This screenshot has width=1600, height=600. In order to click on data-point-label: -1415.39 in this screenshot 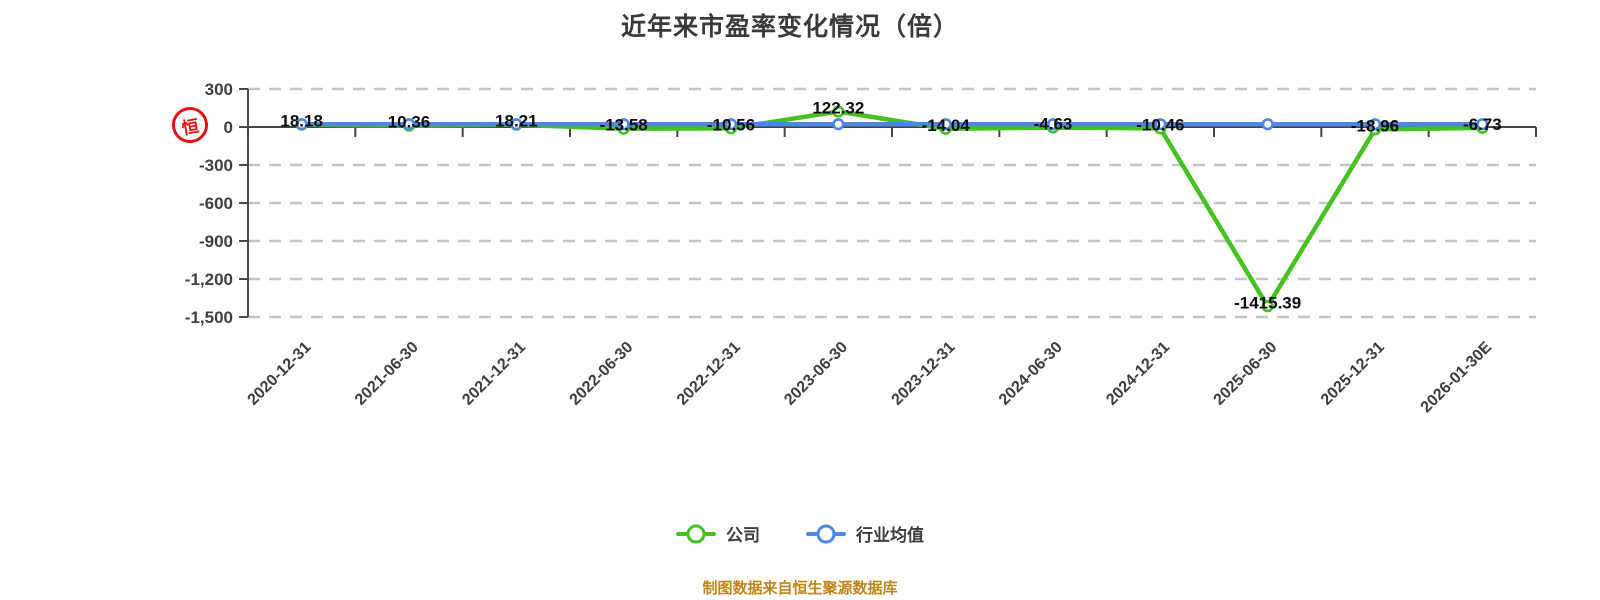, I will do `click(1267, 302)`.